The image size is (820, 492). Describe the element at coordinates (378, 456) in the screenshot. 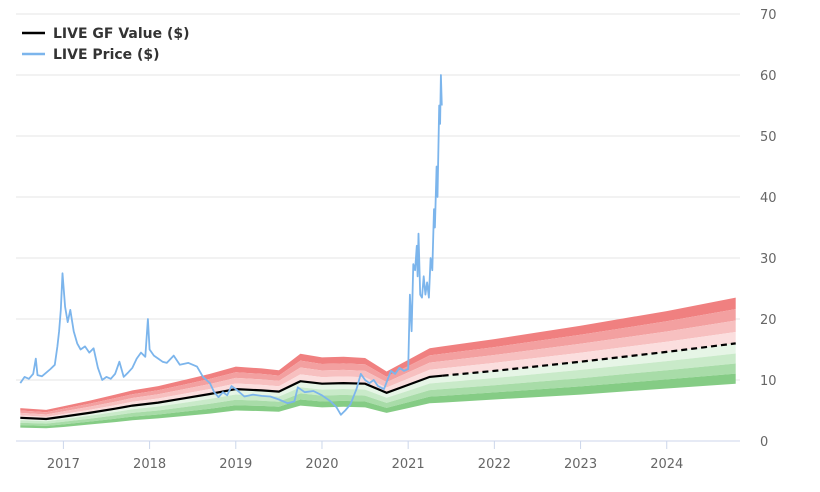

I see `x-axis: 2017 2018 2019 2020 2021 2022 2023 2024` at that location.